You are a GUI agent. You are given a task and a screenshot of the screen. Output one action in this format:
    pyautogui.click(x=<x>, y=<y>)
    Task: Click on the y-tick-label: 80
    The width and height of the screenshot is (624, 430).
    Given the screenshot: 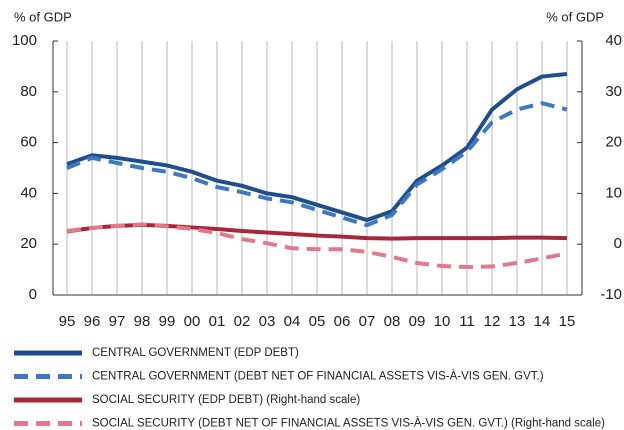 What is the action you would take?
    pyautogui.click(x=28, y=91)
    